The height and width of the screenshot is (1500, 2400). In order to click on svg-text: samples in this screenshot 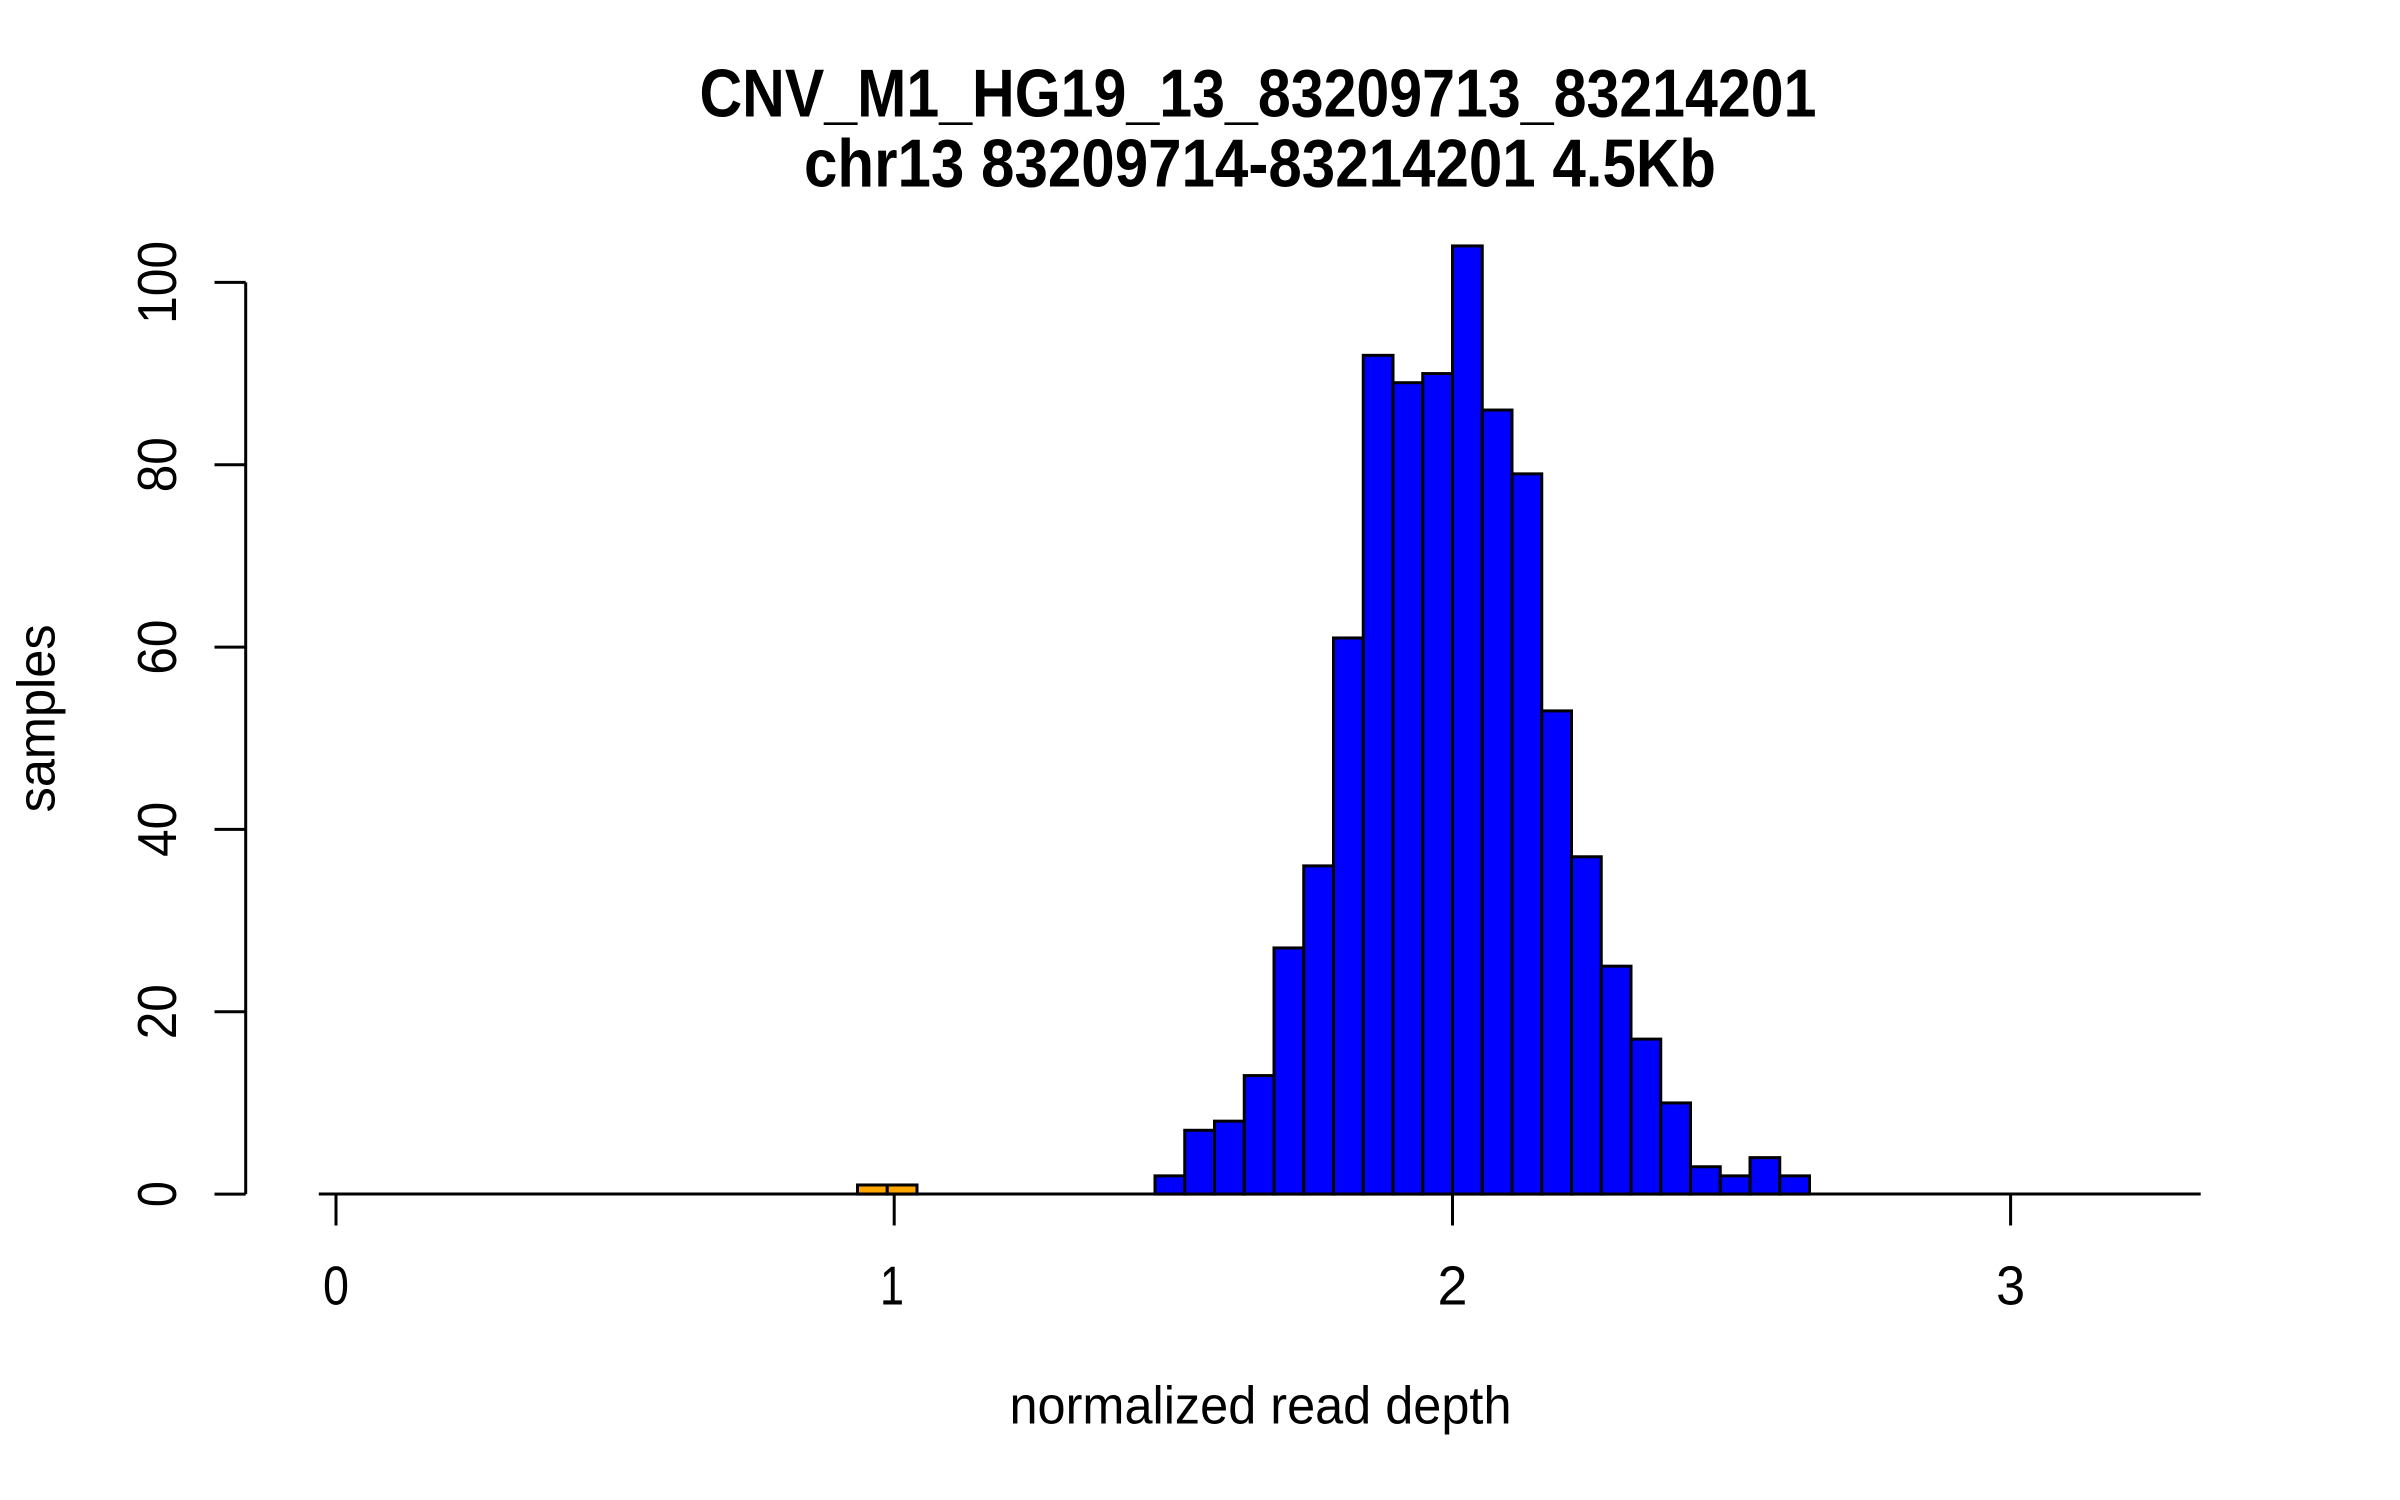, I will do `click(37, 718)`.